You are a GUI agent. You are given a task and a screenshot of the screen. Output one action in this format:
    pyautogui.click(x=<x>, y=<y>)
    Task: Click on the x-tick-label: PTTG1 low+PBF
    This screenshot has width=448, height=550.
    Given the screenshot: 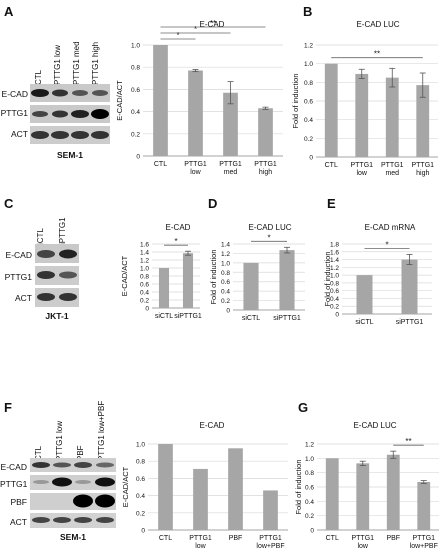 What is the action you would take?
    pyautogui.click(x=424, y=542)
    